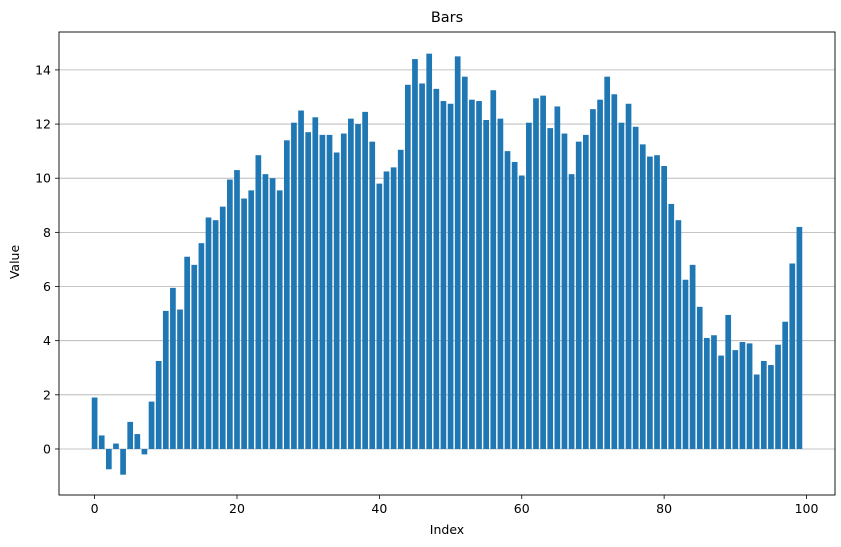  Describe the element at coordinates (43, 178) in the screenshot. I see `y-tick-label: 10` at that location.